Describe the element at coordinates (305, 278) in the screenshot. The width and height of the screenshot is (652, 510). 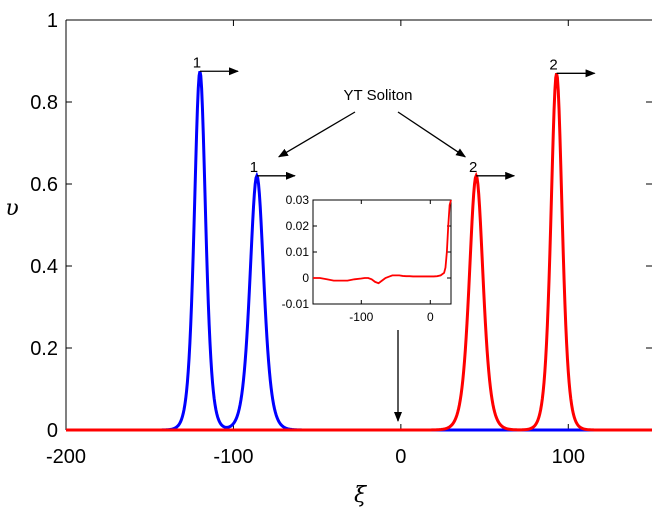
I see `inset-y-tick-label: 0` at that location.